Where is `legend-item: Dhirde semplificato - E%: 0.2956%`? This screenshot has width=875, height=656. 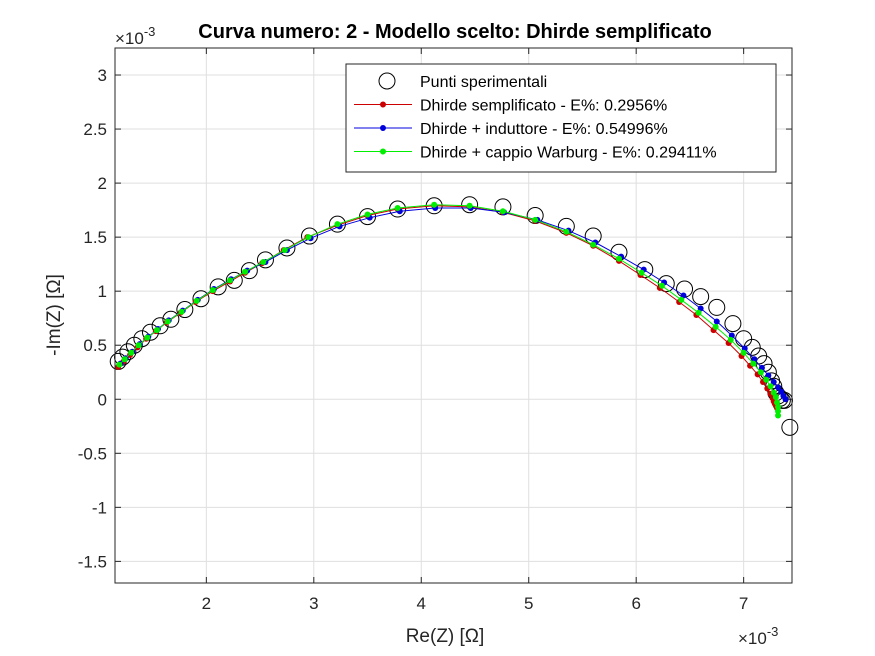 legend-item: Dhirde semplificato - E%: 0.2956% is located at coordinates (510, 106).